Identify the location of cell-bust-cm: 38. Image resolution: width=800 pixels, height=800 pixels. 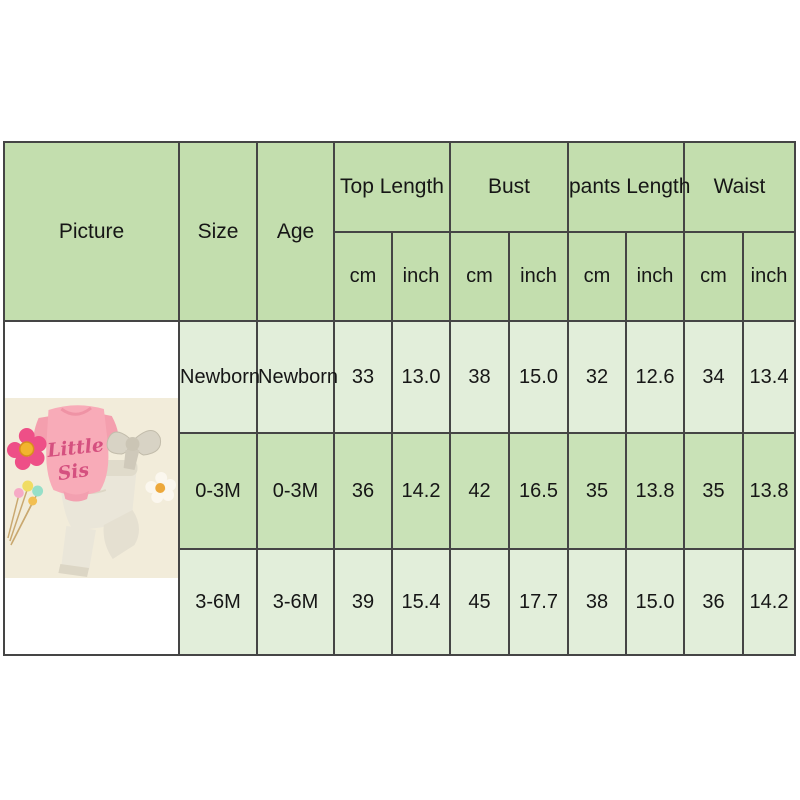
(479, 377).